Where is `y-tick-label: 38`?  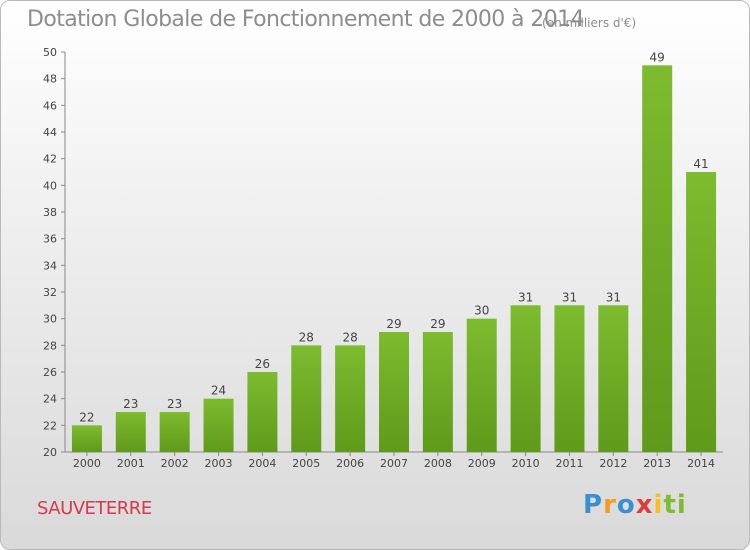 y-tick-label: 38 is located at coordinates (50, 212).